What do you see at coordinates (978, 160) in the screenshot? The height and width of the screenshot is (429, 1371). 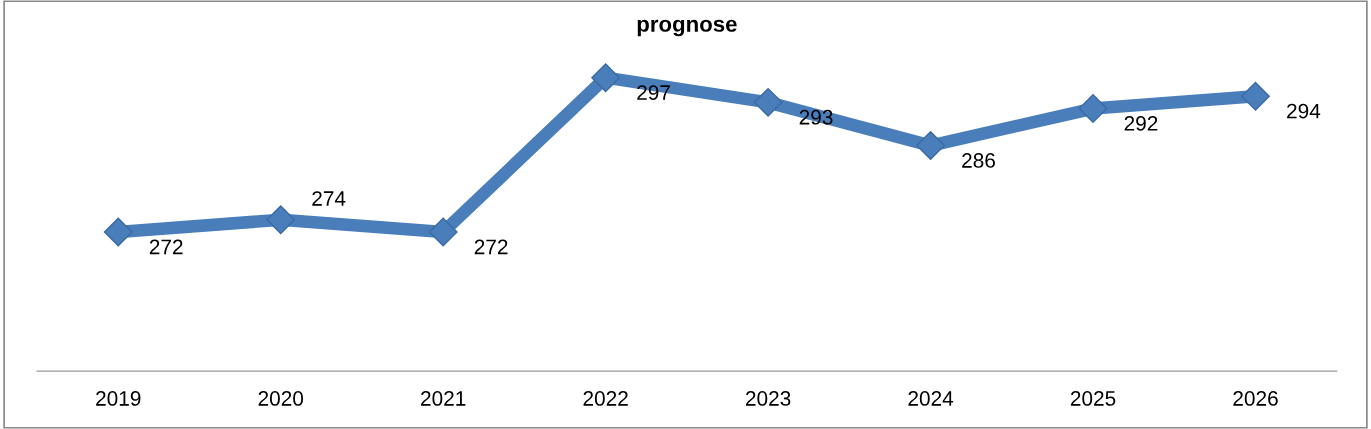 I see `data-label: 286` at bounding box center [978, 160].